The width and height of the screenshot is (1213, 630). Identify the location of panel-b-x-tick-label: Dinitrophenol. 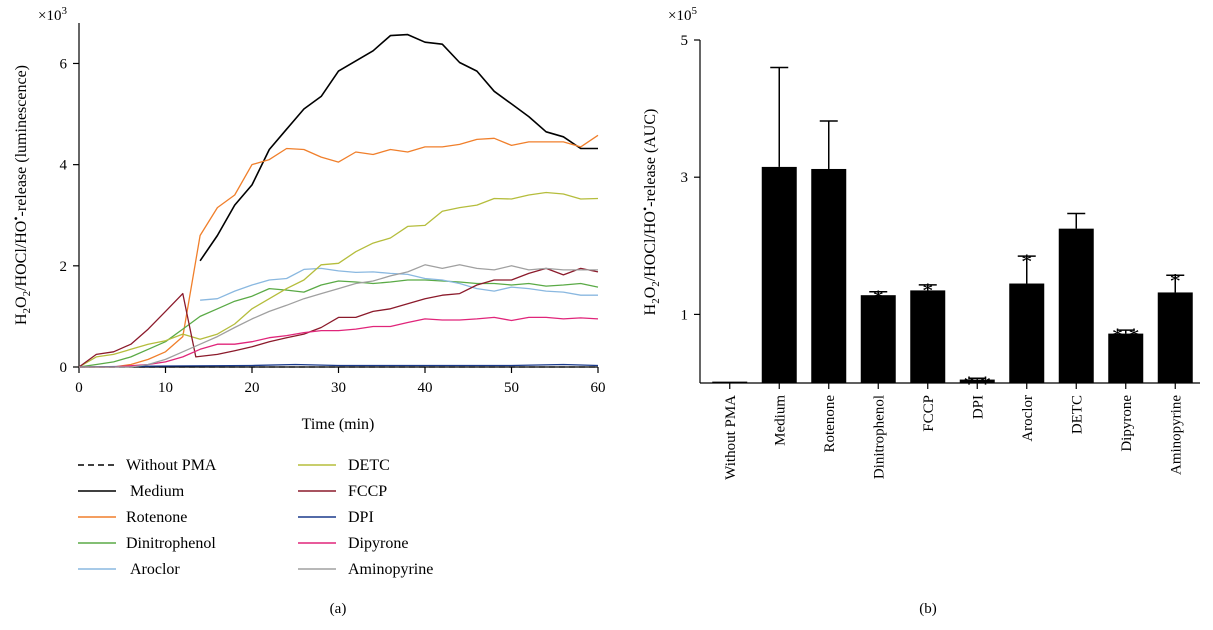
(879, 437).